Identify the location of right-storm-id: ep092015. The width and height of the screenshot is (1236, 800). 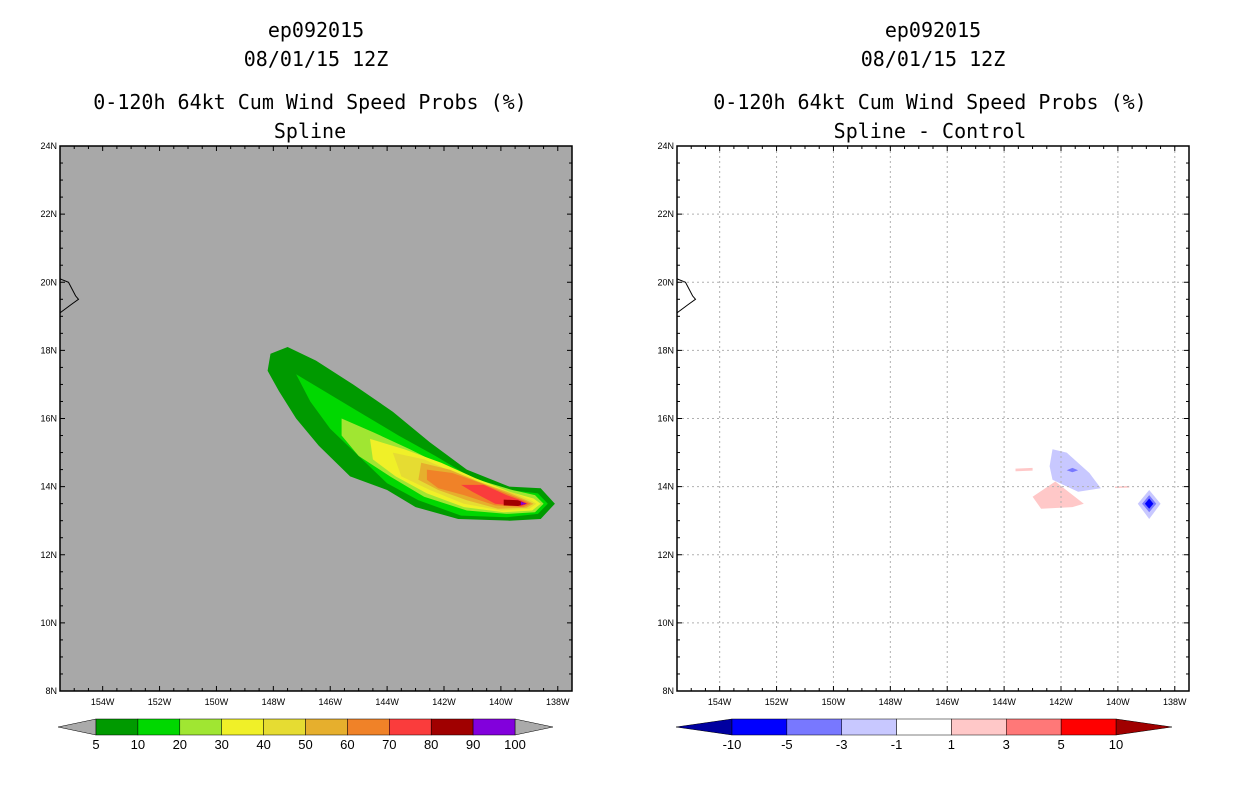
(933, 30).